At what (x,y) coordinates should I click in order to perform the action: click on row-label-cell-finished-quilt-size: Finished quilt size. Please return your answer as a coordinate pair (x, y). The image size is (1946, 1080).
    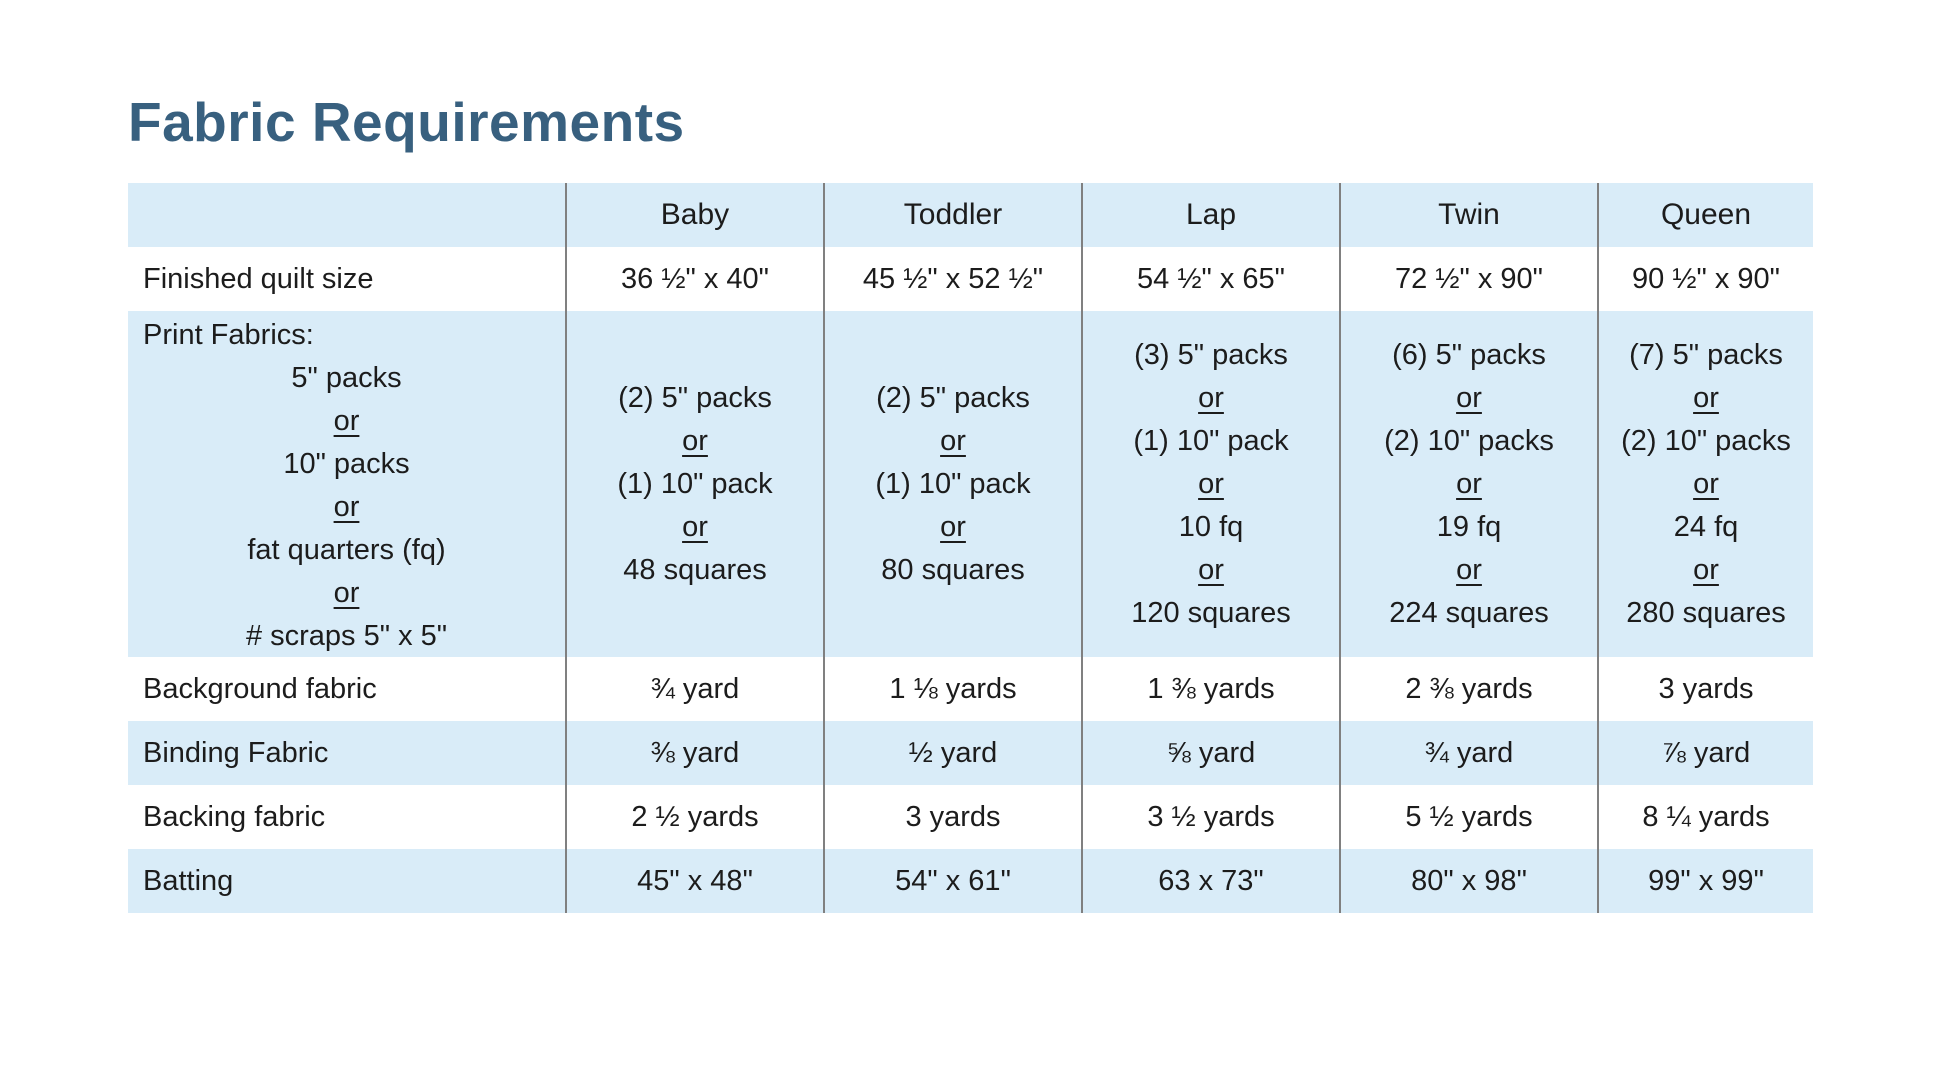
    Looking at the image, I should click on (346, 279).